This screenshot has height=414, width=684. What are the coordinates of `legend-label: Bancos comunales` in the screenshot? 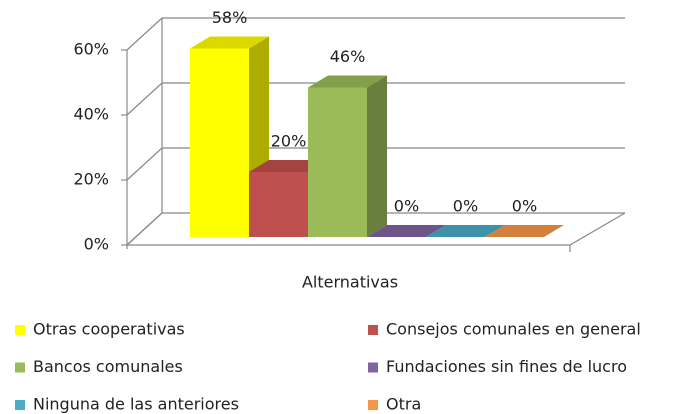 It's located at (108, 366).